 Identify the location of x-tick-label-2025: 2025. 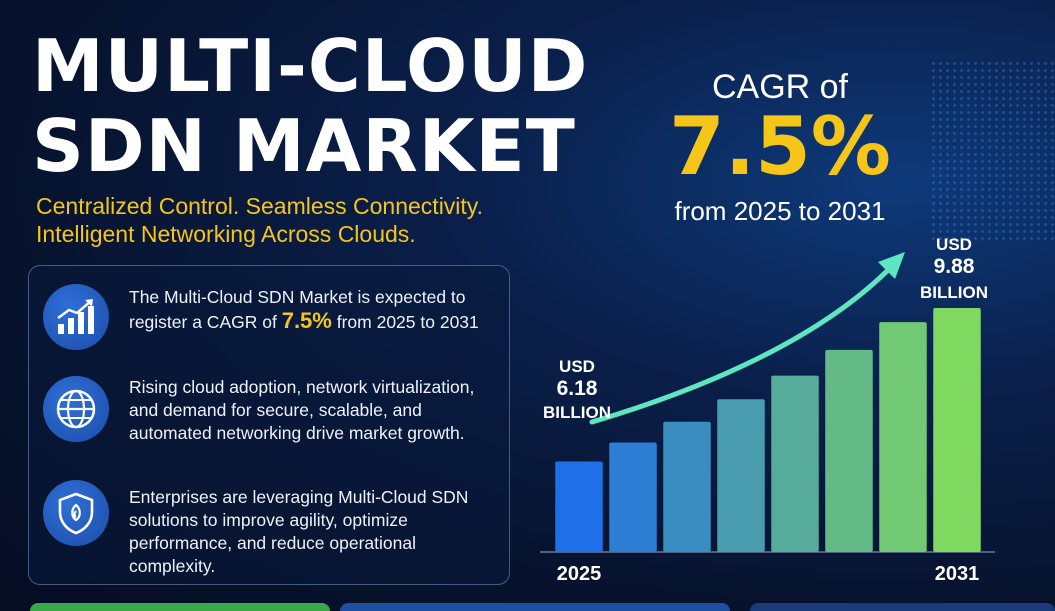
(579, 574).